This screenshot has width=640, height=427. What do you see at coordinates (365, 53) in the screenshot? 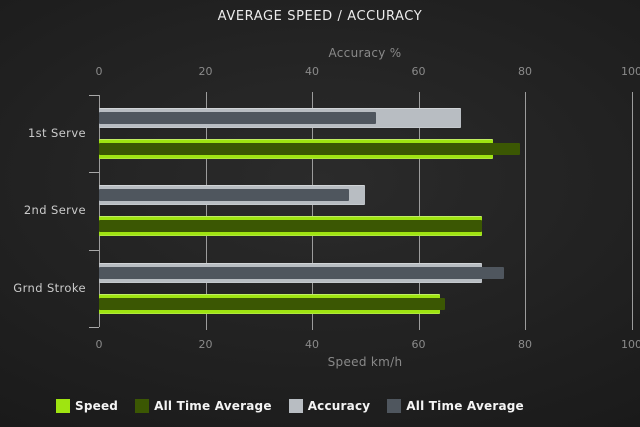
I see `accuracy-axis-label: Accuracy %` at bounding box center [365, 53].